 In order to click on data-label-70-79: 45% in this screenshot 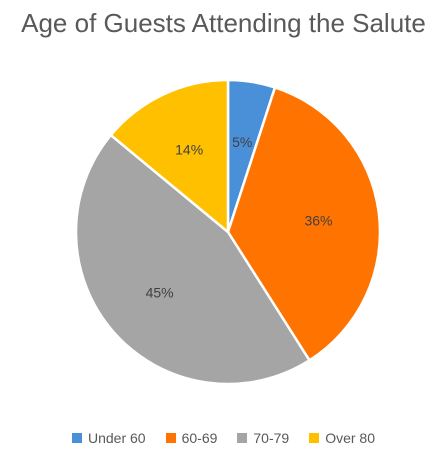, I will do `click(160, 292)`.